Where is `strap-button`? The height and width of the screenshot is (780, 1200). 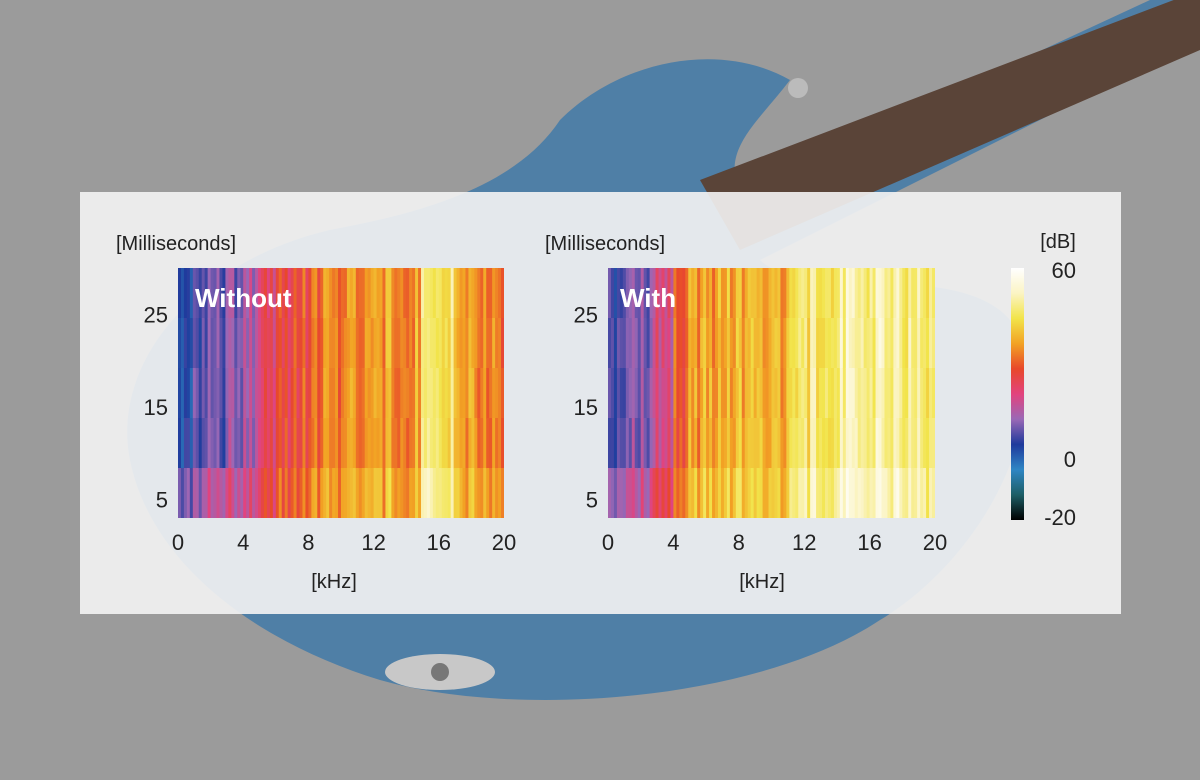
strap-button is located at coordinates (798, 88).